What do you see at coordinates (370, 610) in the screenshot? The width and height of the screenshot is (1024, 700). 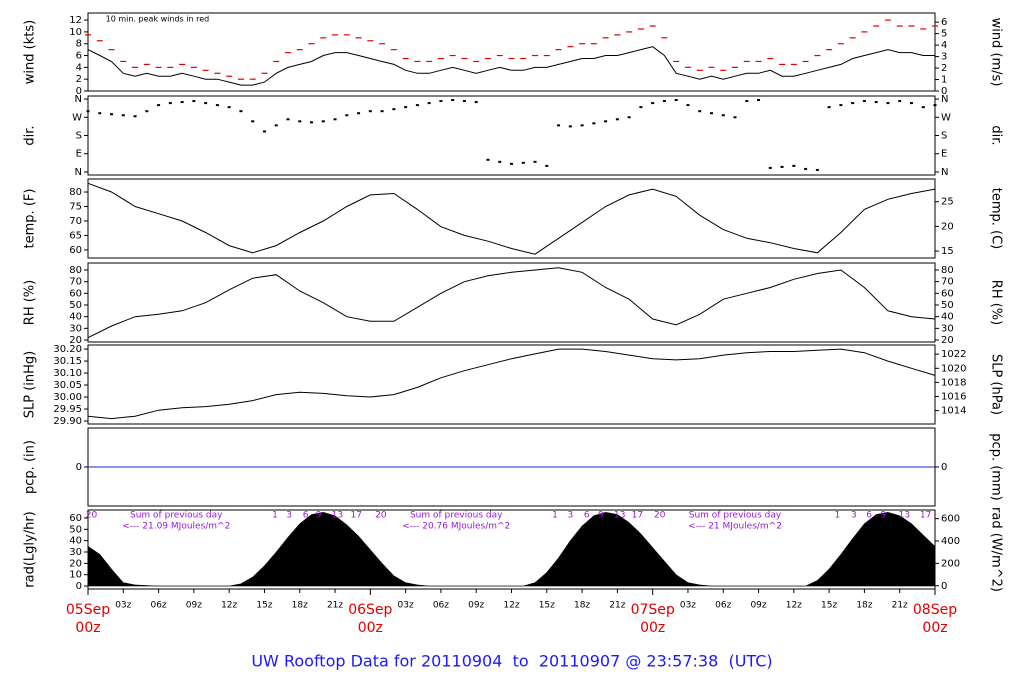 I see `day-tick-label: 06Sep` at bounding box center [370, 610].